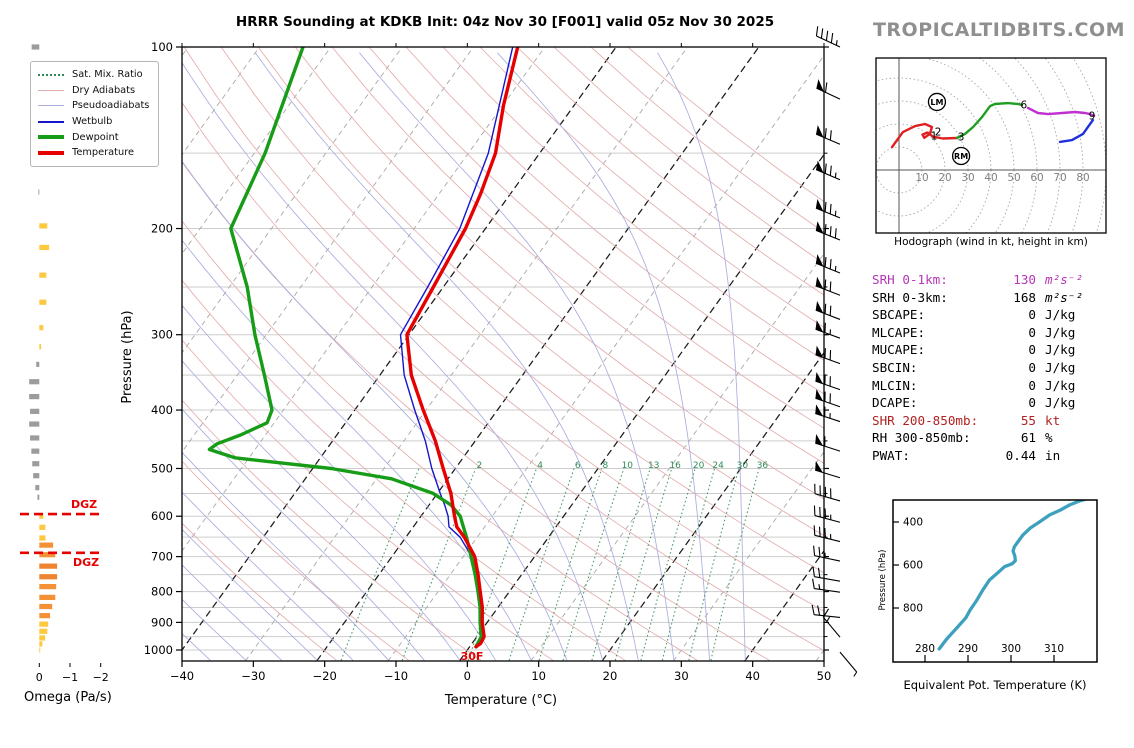 The image size is (1134, 748). I want to click on mixing-ratio-label: 2, so click(479, 466).